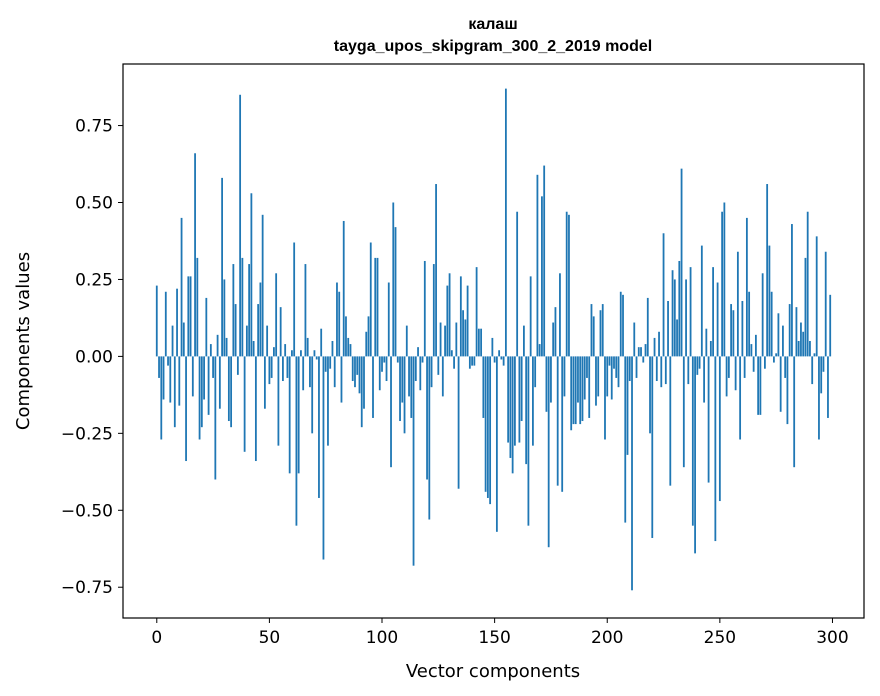 This screenshot has width=880, height=696. I want to click on y-axis-label: Components values, so click(23, 341).